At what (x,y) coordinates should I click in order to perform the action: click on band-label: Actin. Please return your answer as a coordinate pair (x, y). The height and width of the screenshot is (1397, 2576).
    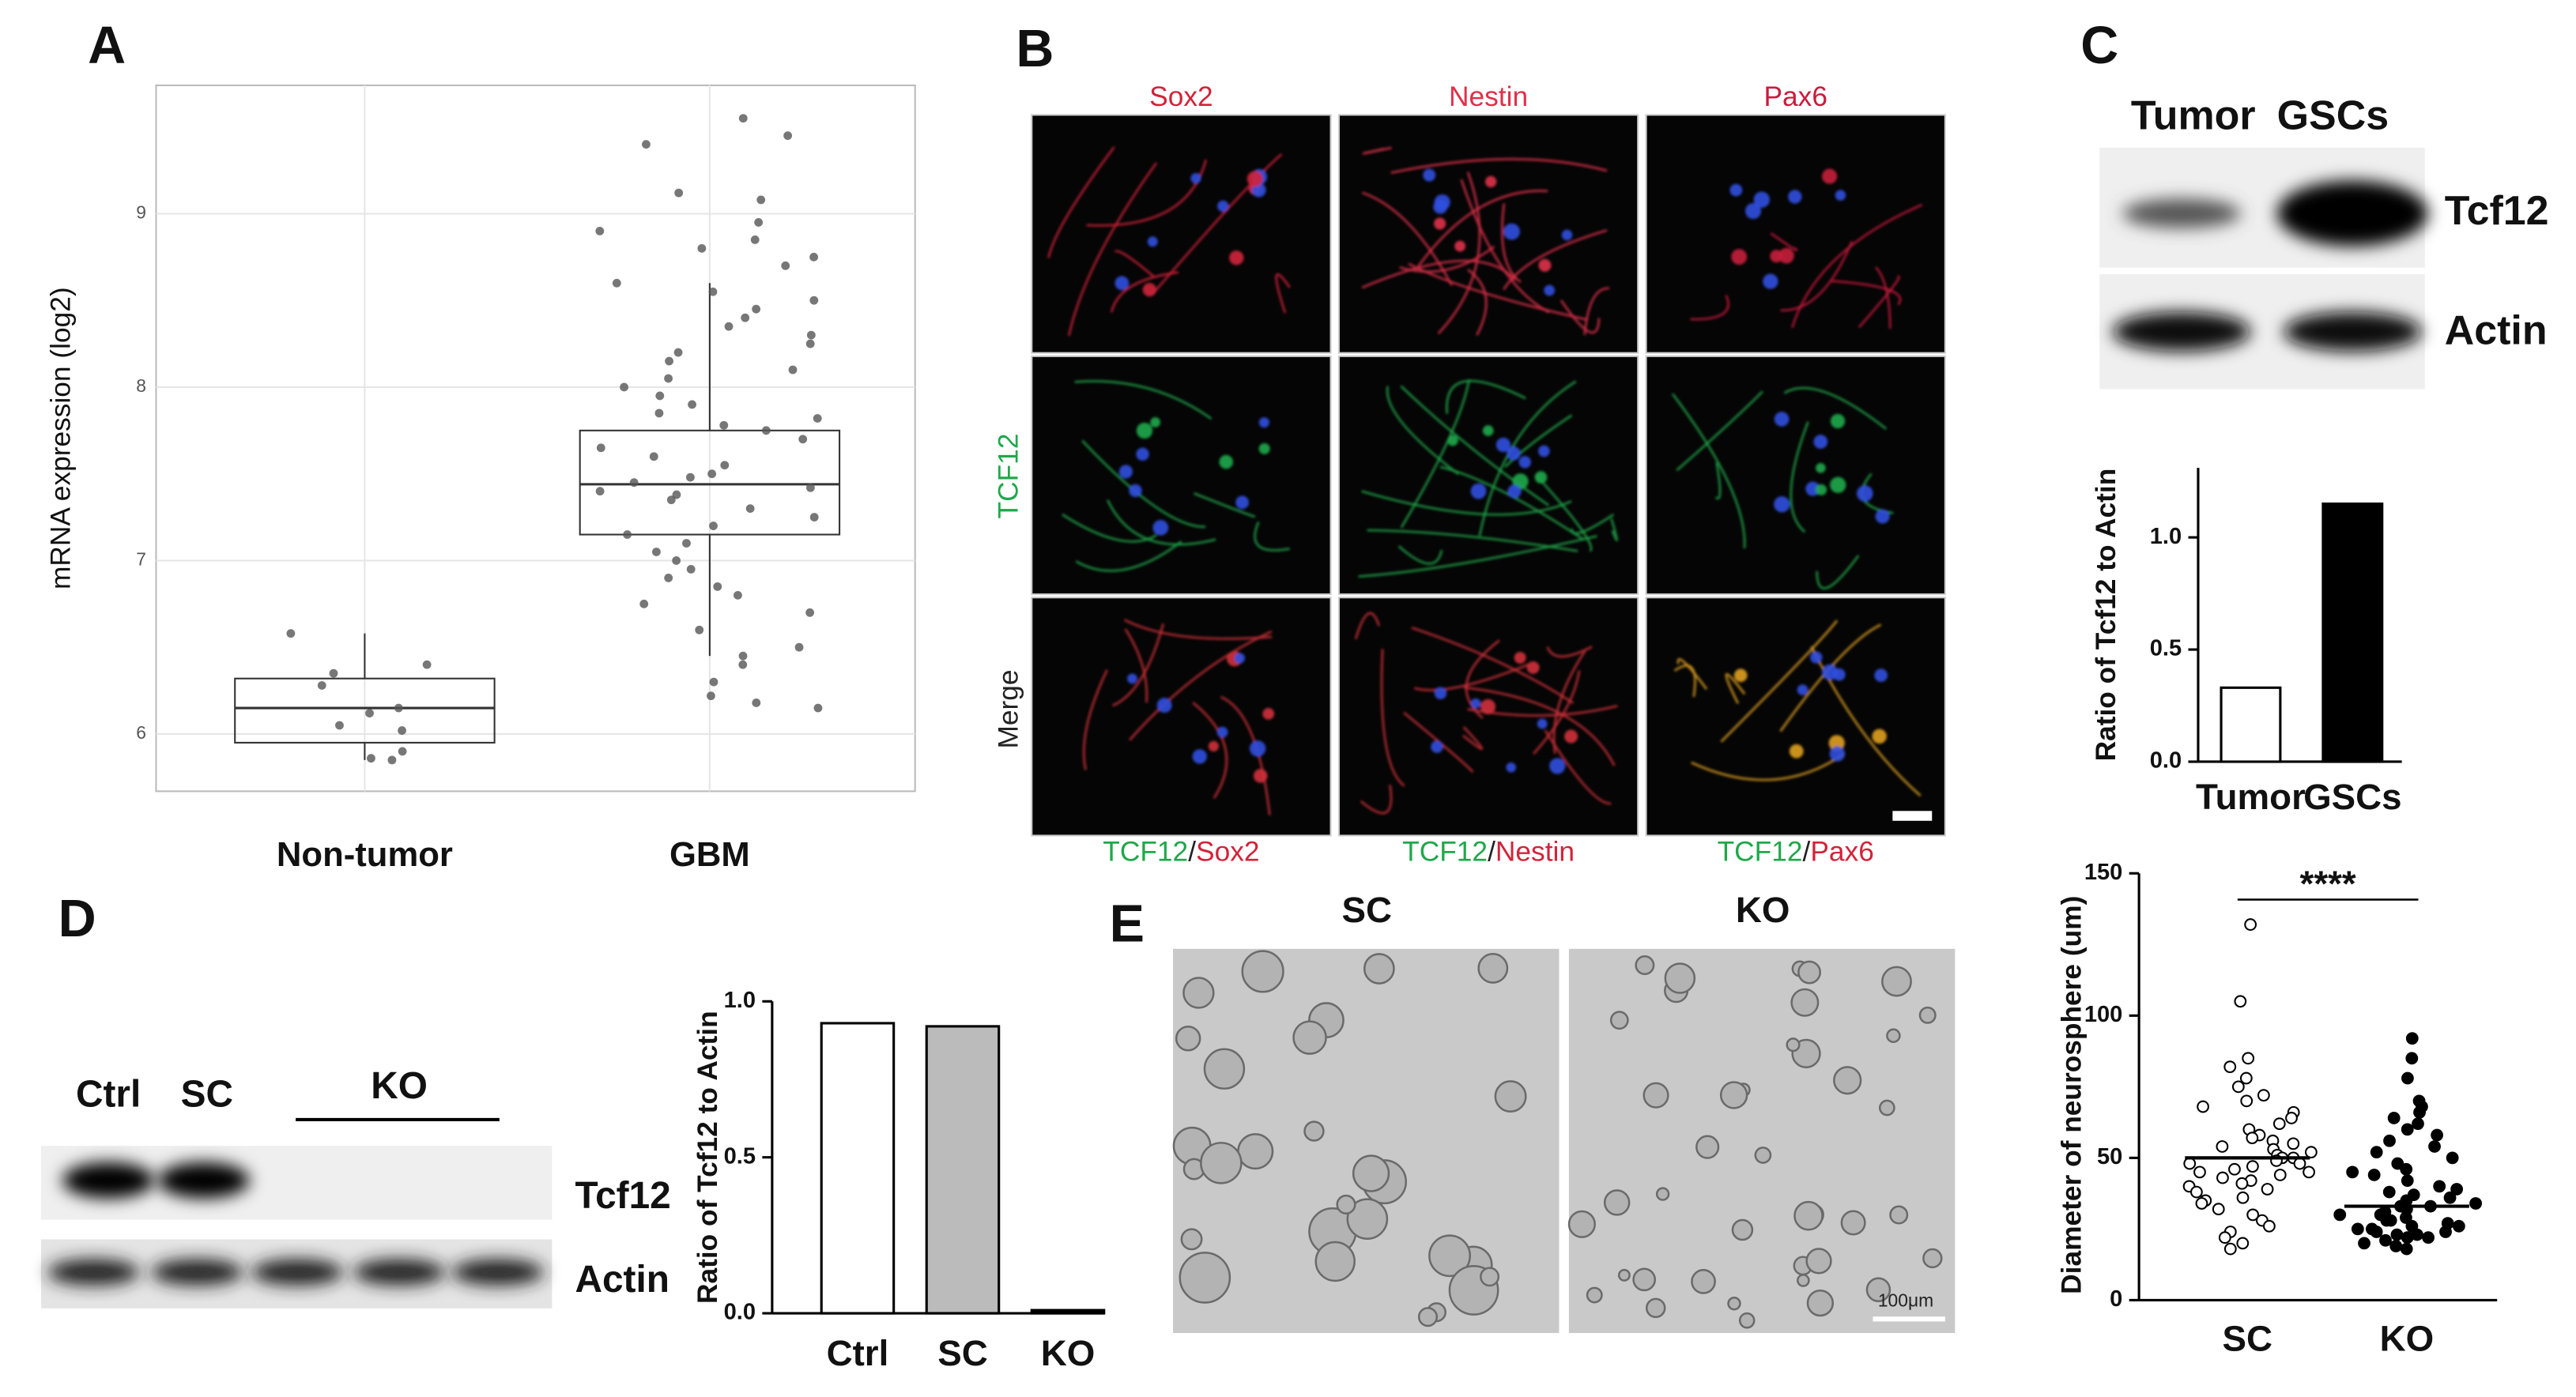
    Looking at the image, I should click on (2496, 330).